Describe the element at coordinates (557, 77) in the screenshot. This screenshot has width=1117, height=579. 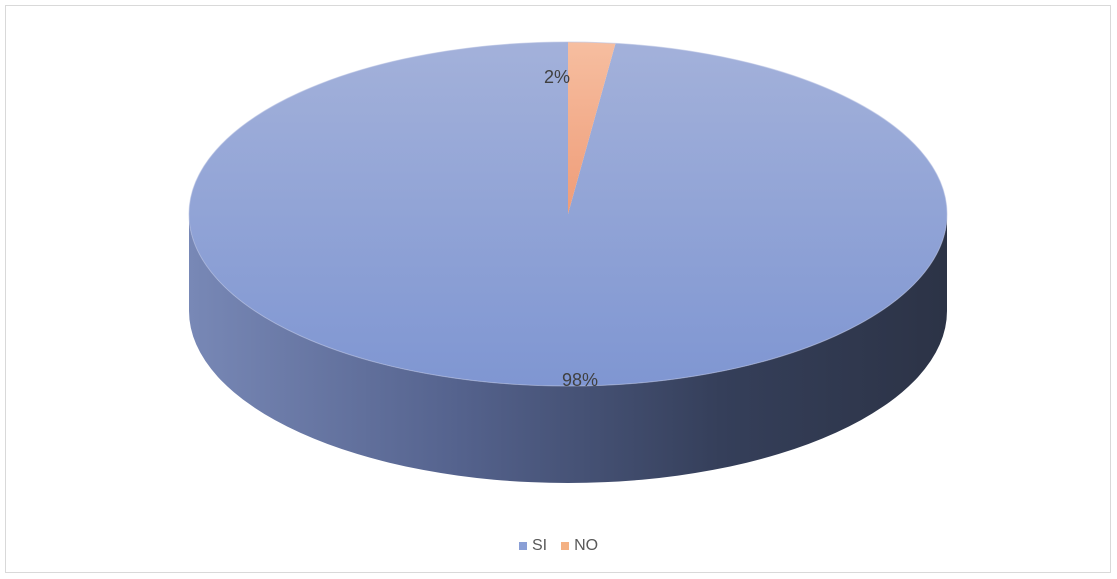
I see `data-label-no: 2%` at that location.